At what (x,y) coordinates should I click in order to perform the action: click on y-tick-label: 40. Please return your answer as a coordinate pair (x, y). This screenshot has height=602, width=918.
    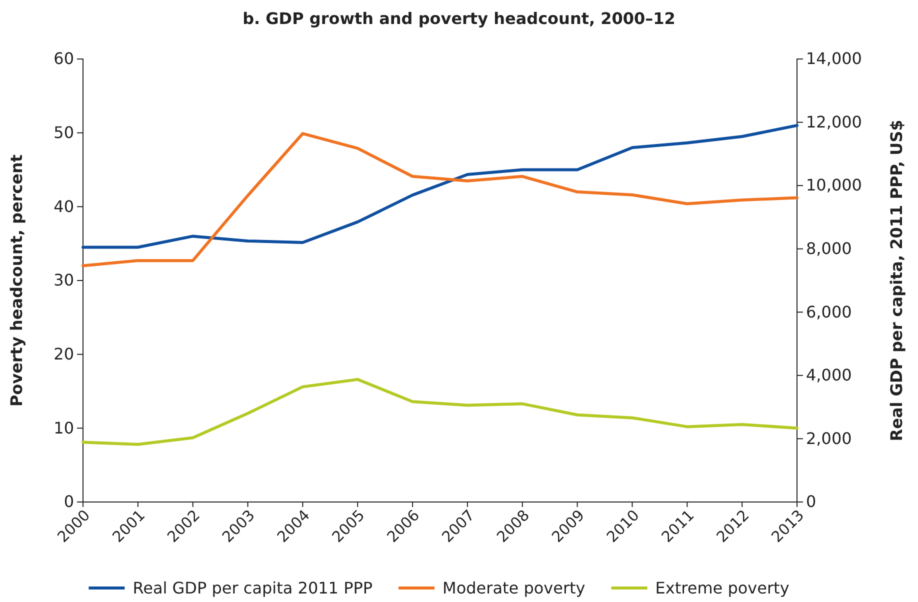
    Looking at the image, I should click on (64, 206).